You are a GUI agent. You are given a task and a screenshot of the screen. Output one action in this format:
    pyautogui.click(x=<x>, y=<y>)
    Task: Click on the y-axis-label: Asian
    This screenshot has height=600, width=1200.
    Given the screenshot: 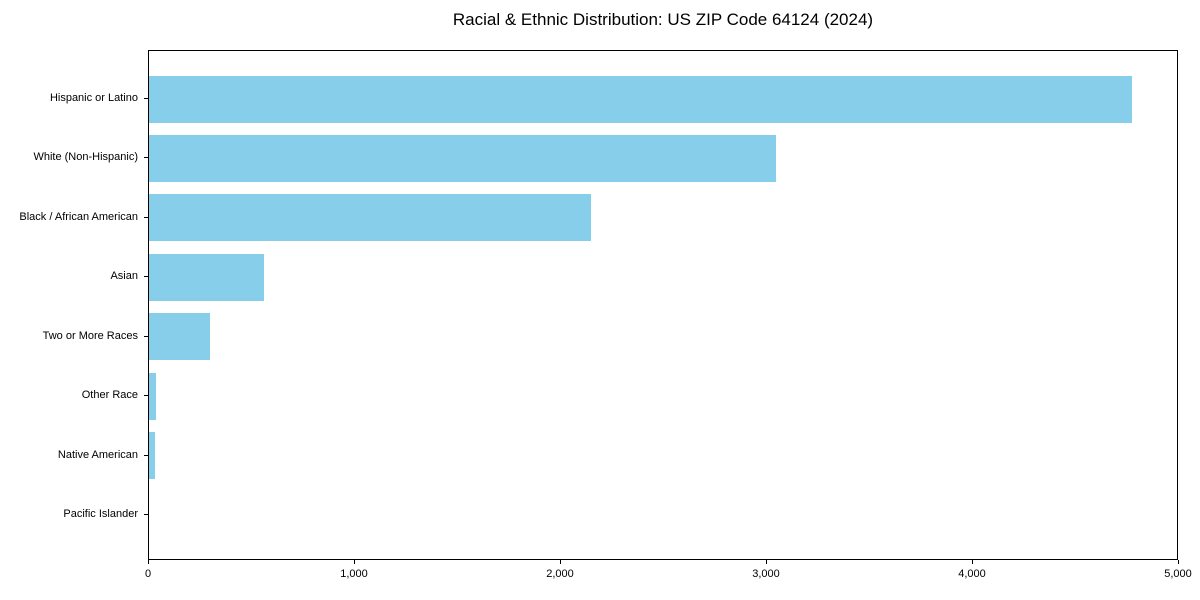 What is the action you would take?
    pyautogui.click(x=124, y=276)
    